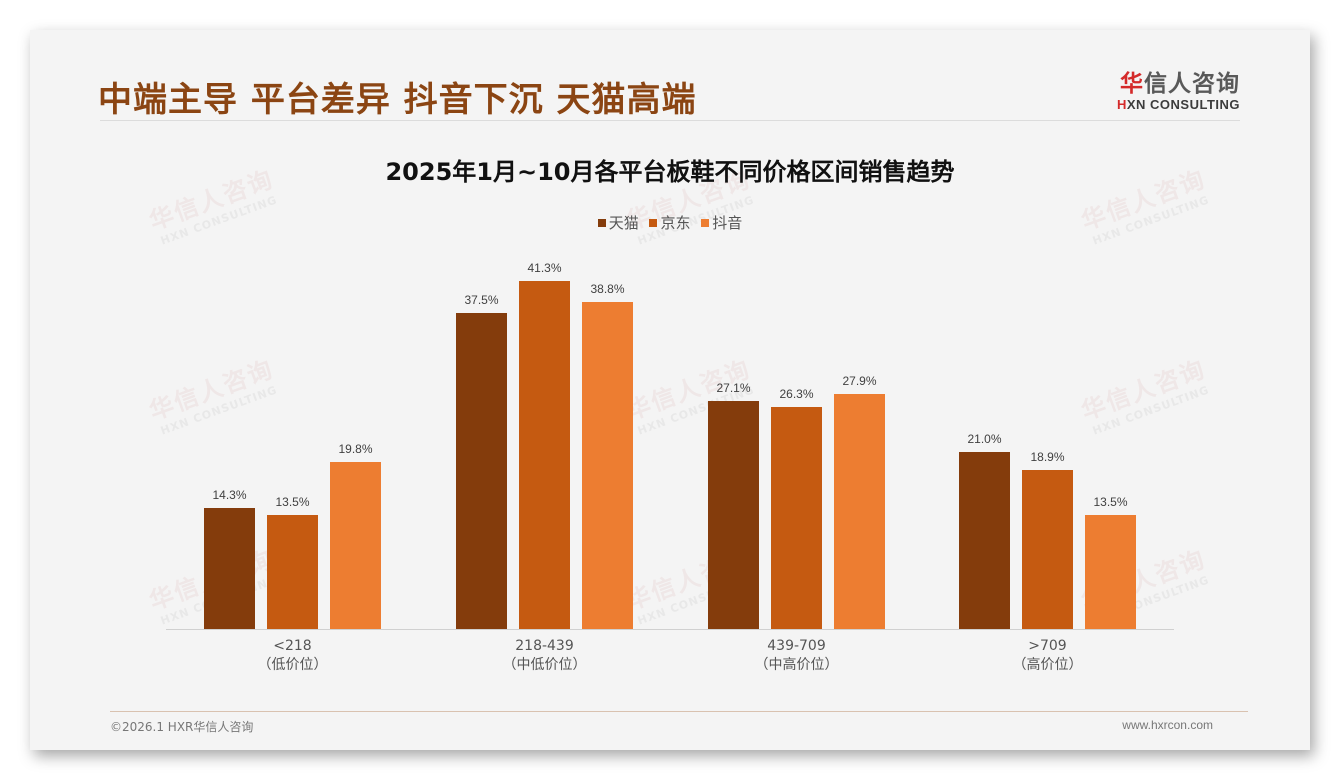 The width and height of the screenshot is (1340, 780). I want to click on data-label: 41.3%, so click(544, 267).